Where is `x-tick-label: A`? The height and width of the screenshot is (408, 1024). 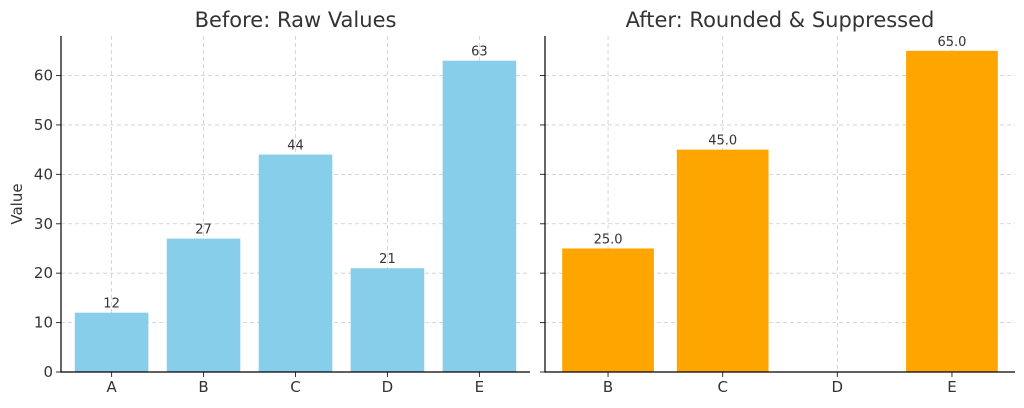
x-tick-label: A is located at coordinates (111, 387).